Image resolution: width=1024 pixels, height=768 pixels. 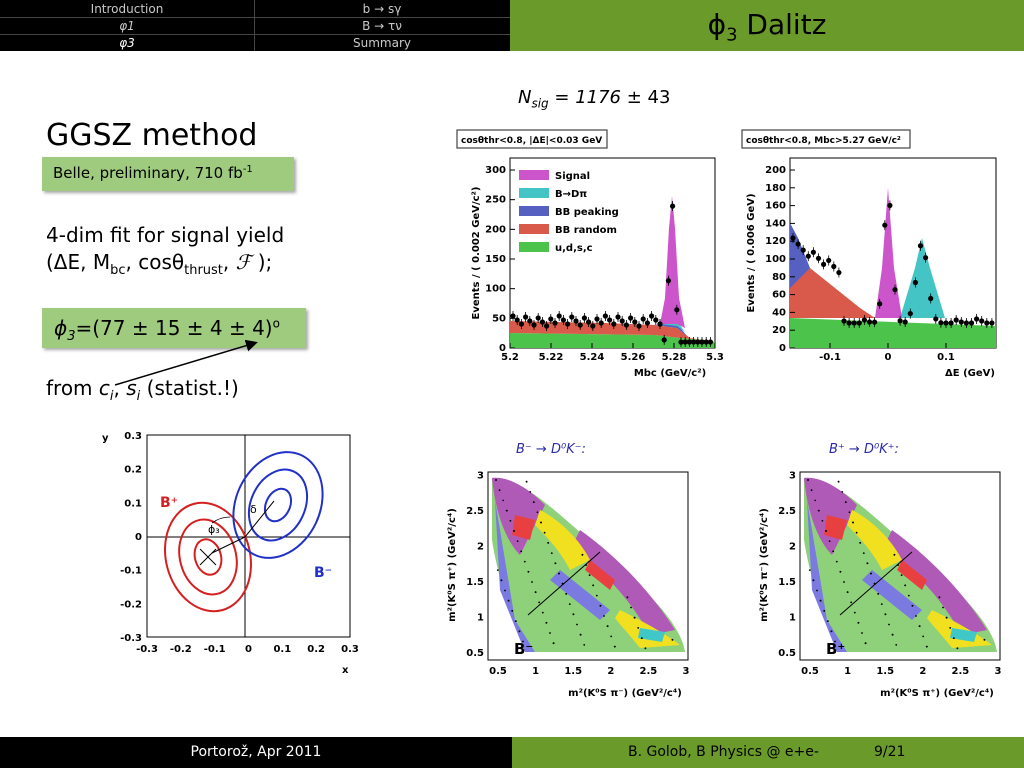 What do you see at coordinates (382, 43) in the screenshot?
I see `nav-summary: Summary` at bounding box center [382, 43].